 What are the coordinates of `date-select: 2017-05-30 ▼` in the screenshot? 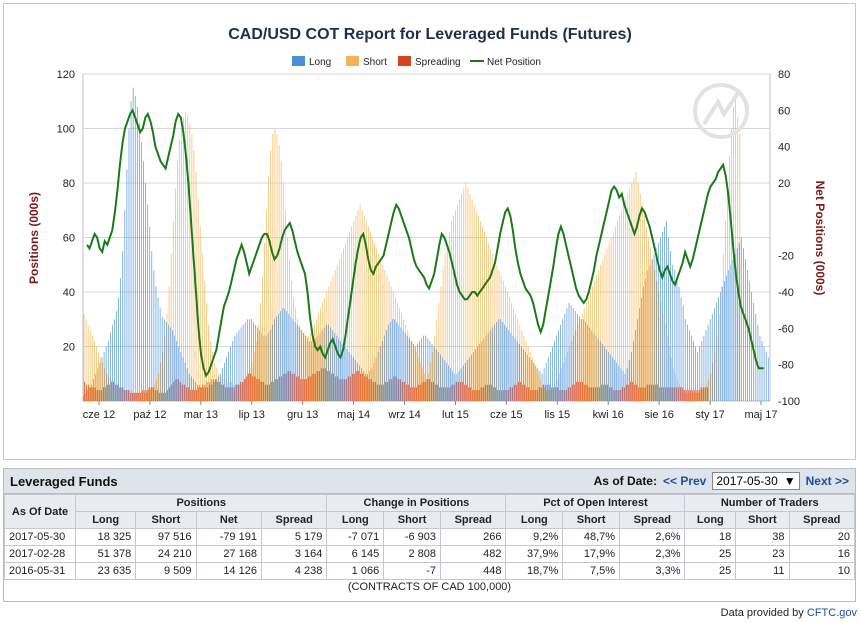 It's located at (756, 481).